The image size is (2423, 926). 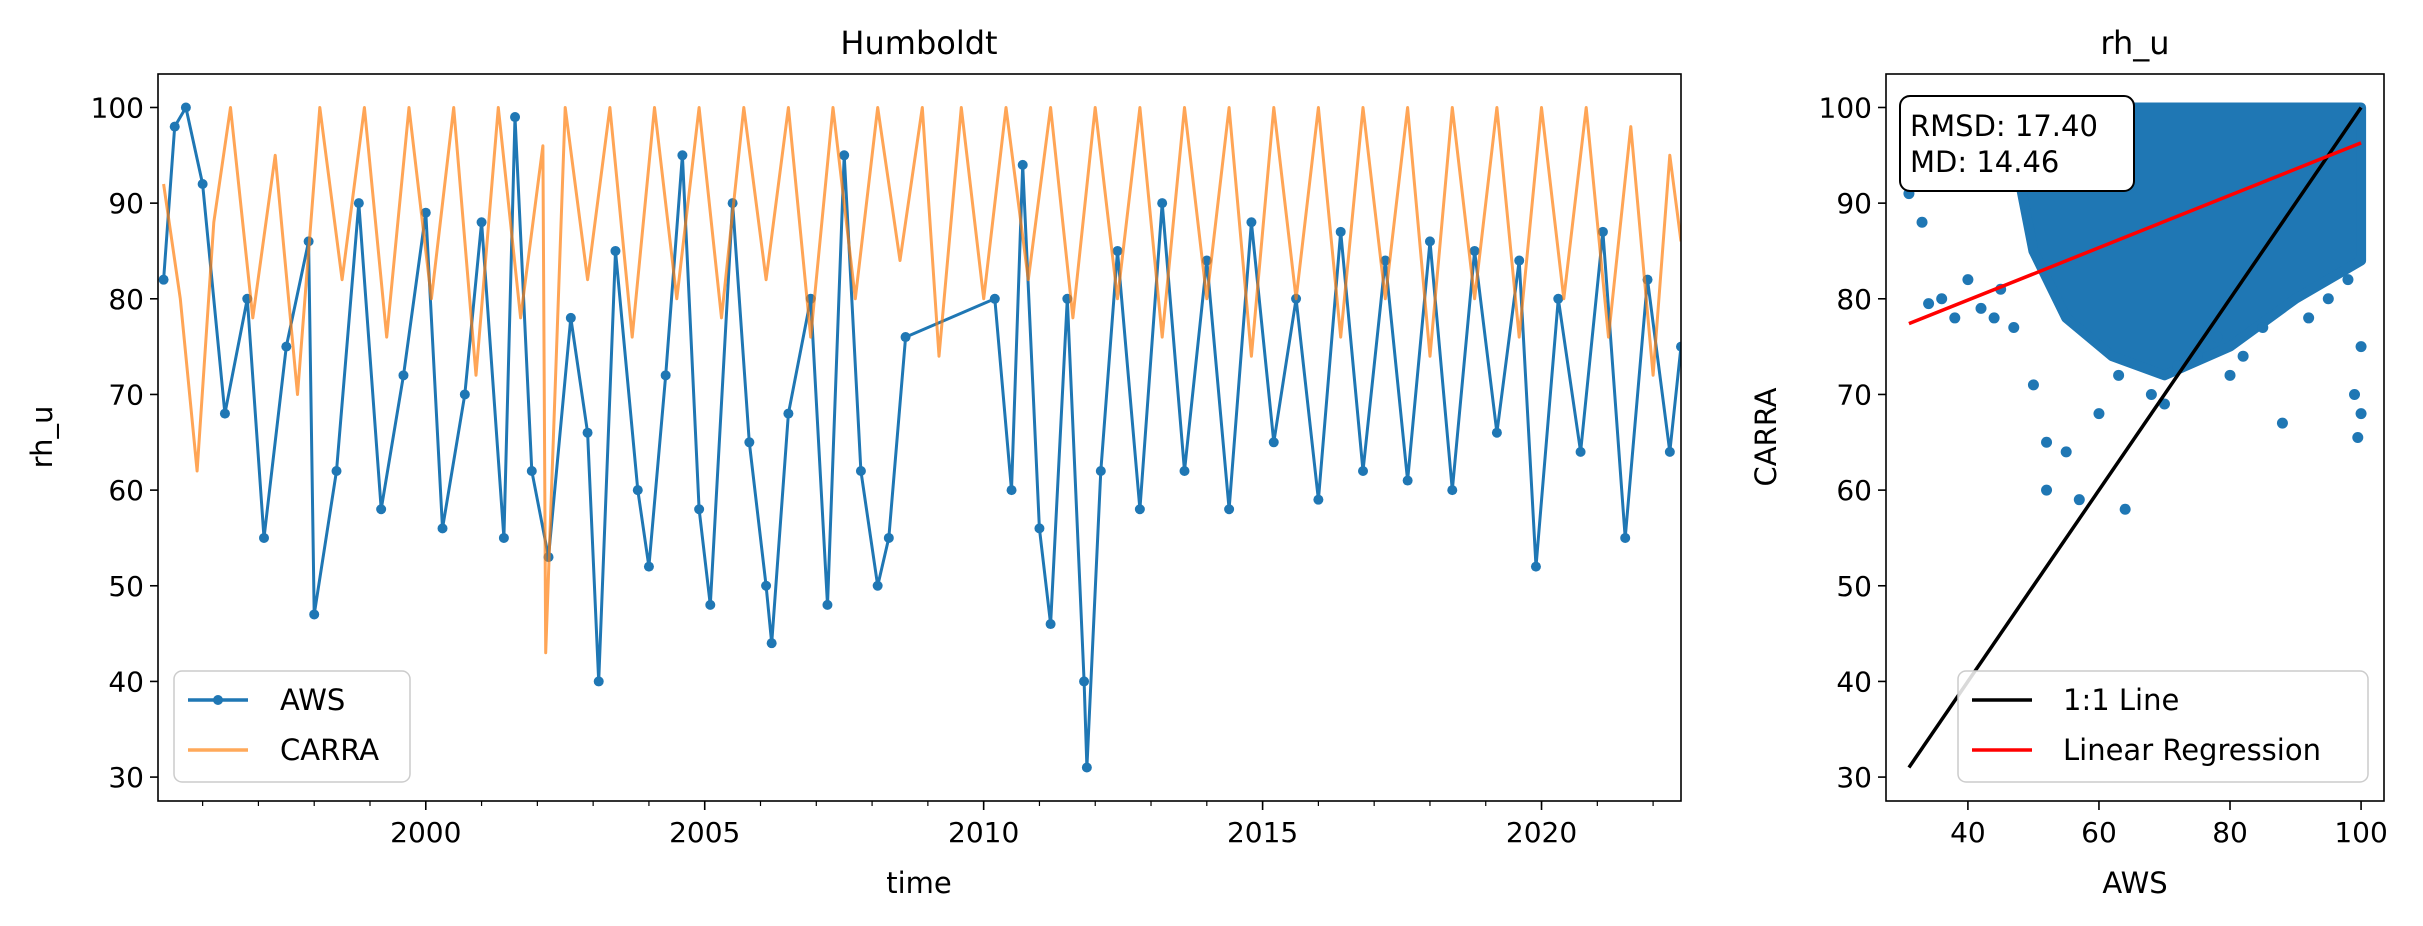 I want to click on scatter-x-tick-label: 100, so click(x=2360, y=832).